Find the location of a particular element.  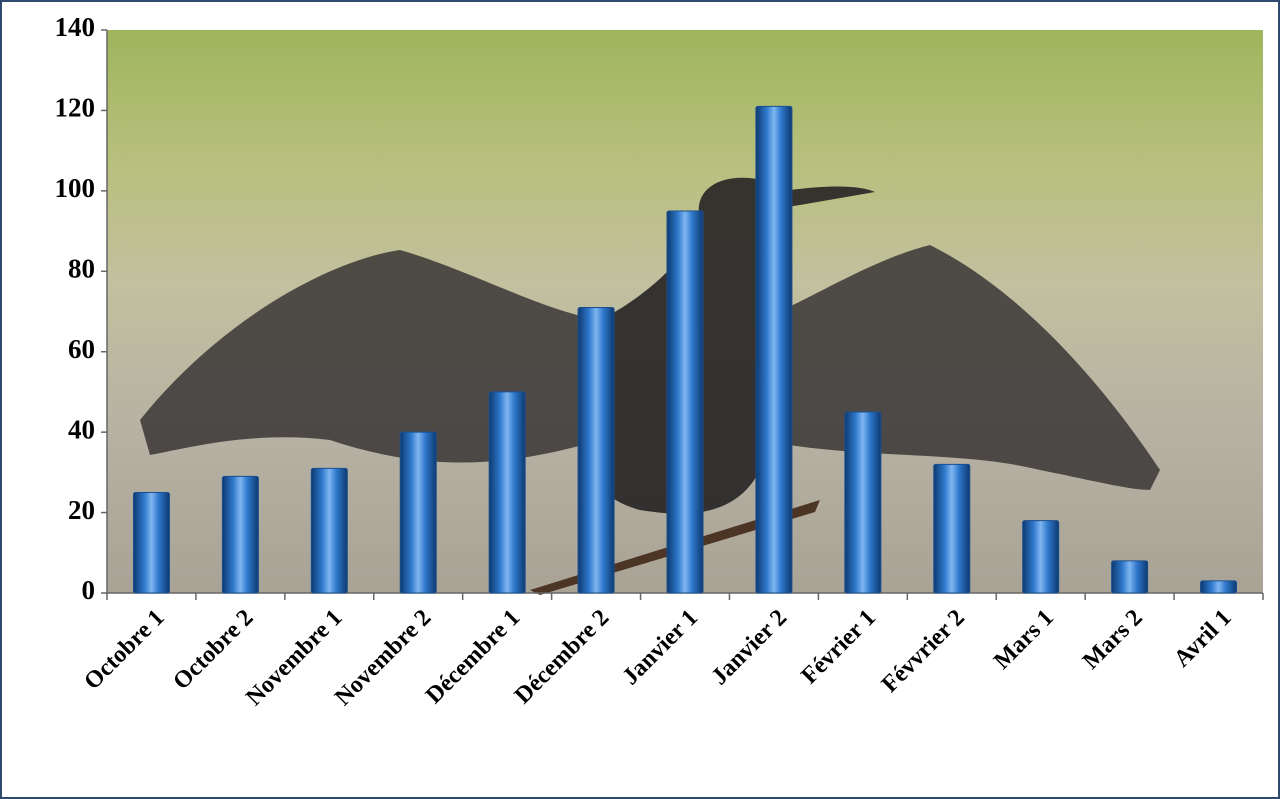

y-tick-label: 80 is located at coordinates (81, 268).